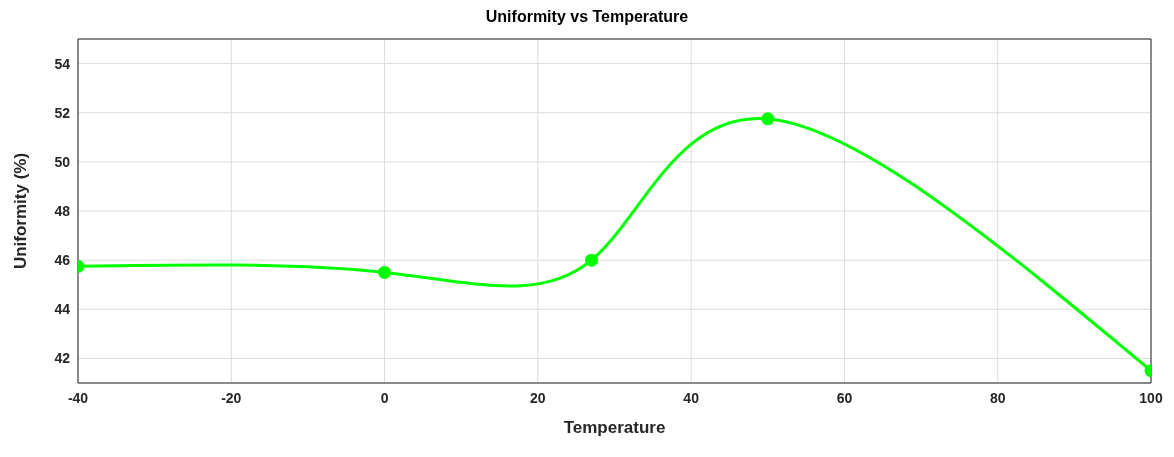 The height and width of the screenshot is (457, 1174). I want to click on x-tick-label: 20, so click(538, 397).